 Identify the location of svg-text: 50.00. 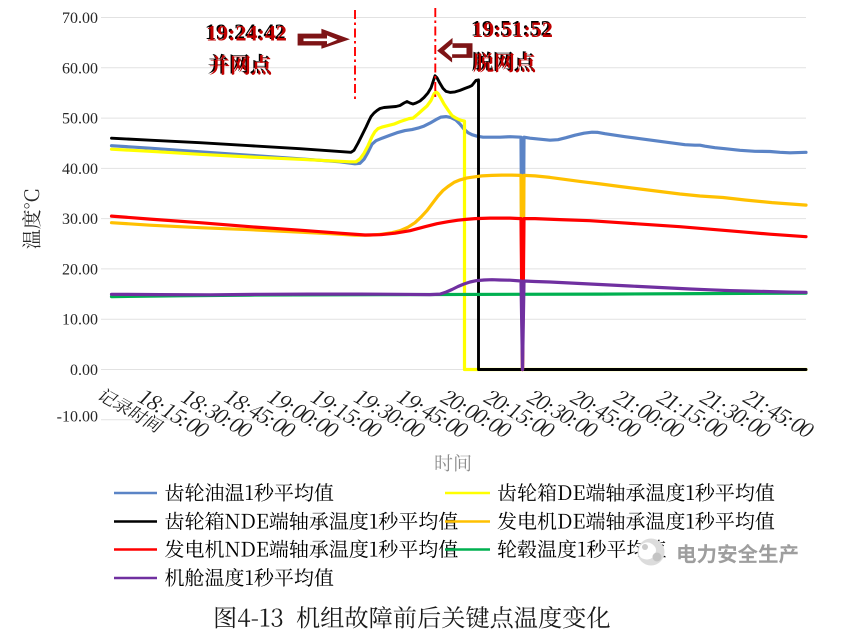
(80, 119).